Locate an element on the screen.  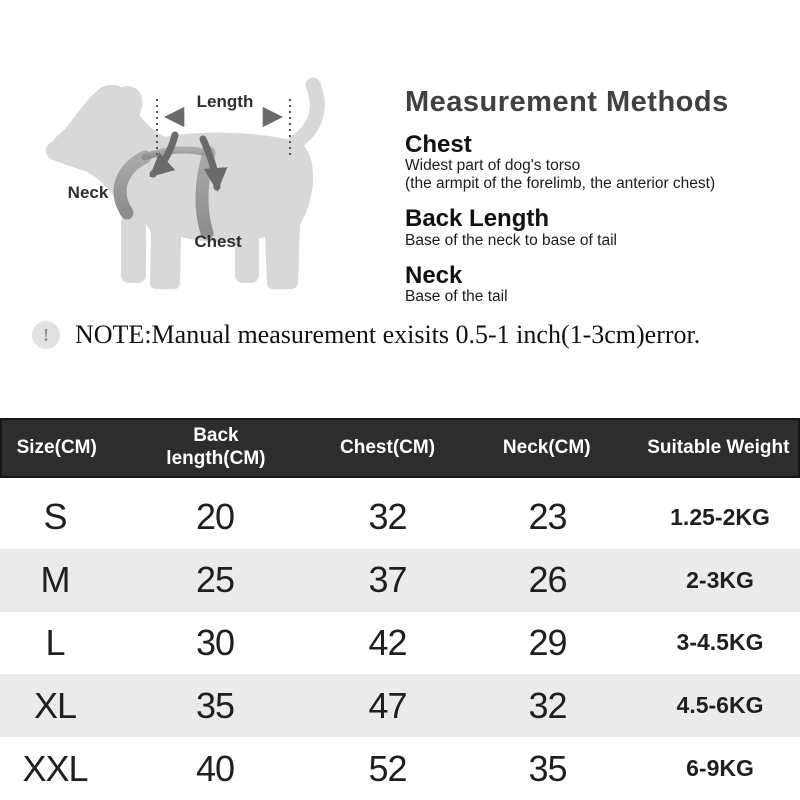
cell-neck: 29 is located at coordinates (547, 642).